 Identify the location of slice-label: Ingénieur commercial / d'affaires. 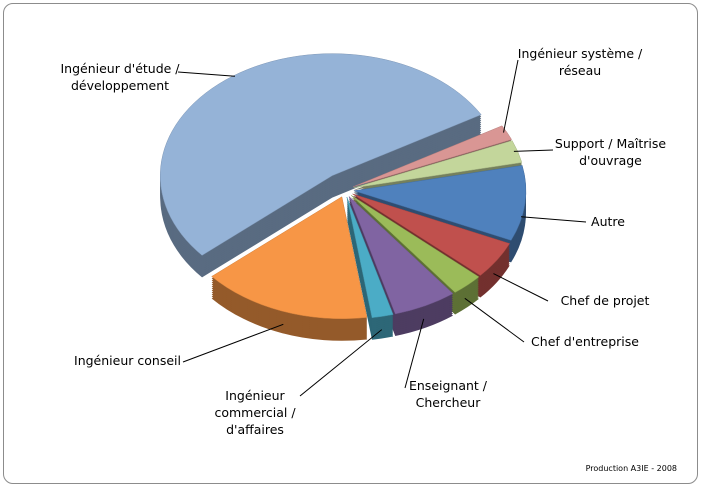
(255, 412).